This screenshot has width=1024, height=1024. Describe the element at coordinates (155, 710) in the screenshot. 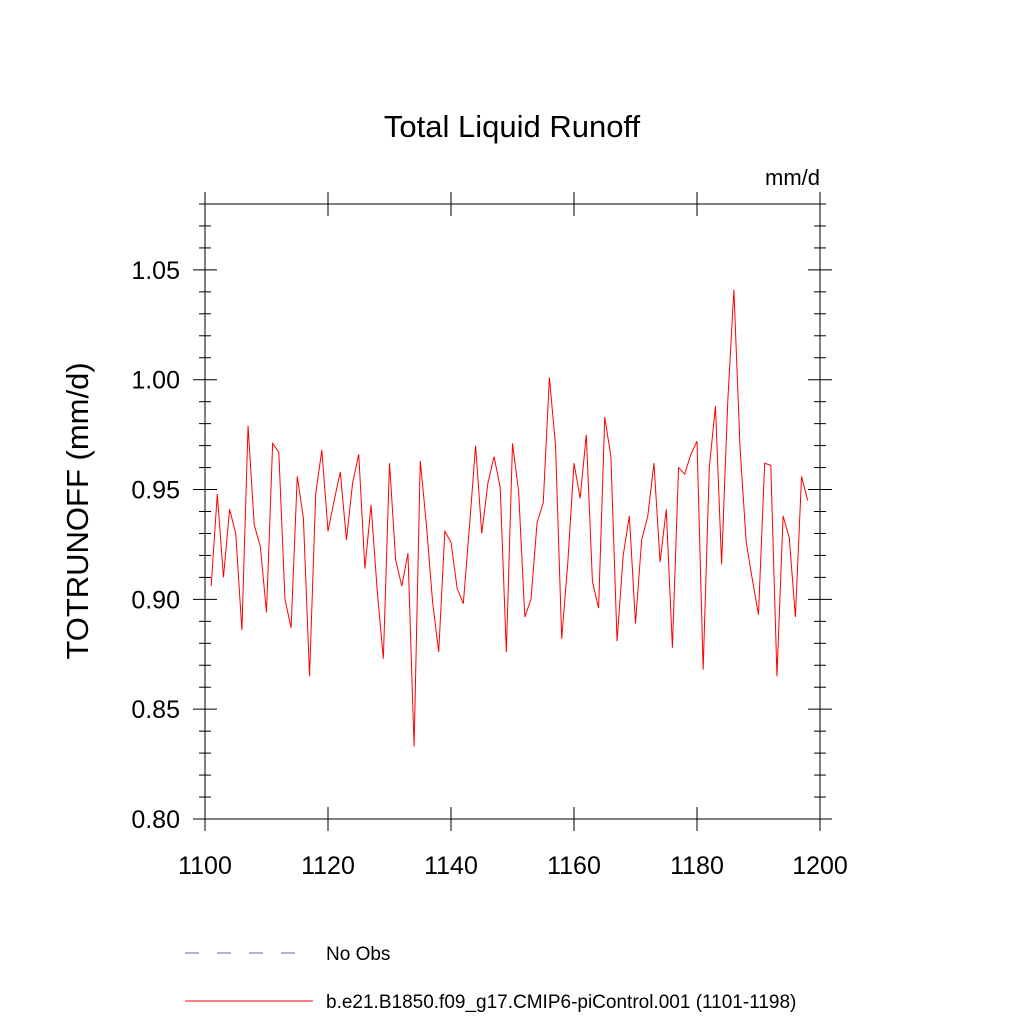

I see `y-tick-label: 0.85` at that location.